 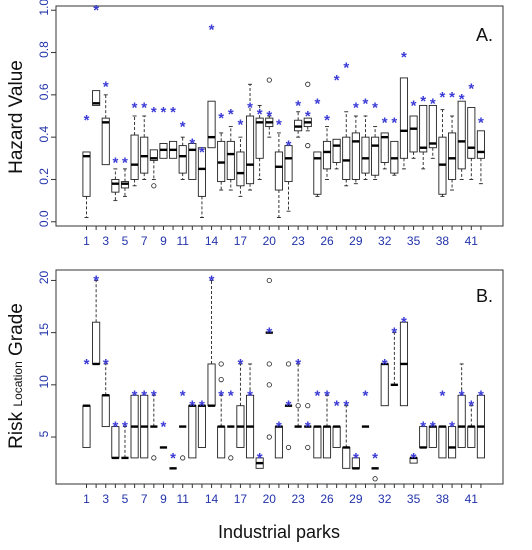 I want to click on x-tick-label: 9, so click(x=163, y=241).